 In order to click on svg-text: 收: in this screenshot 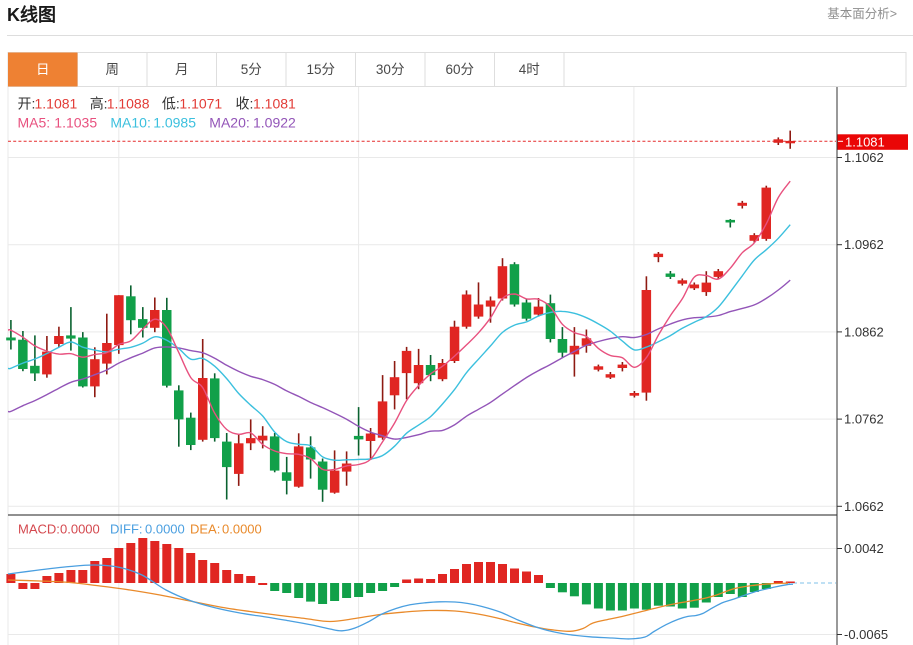, I will do `click(245, 104)`.